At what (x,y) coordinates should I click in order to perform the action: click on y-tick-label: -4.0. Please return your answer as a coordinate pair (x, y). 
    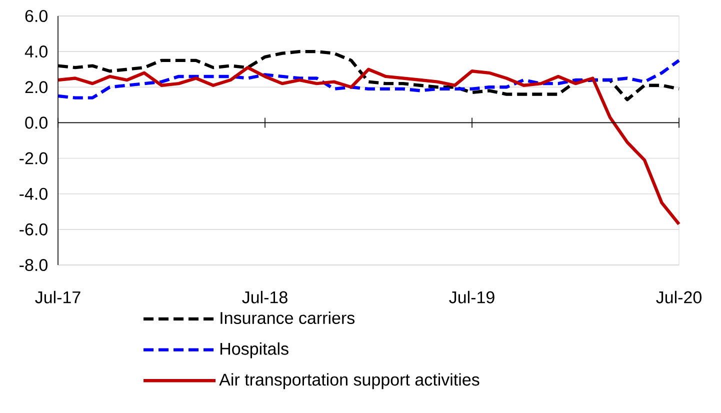
    Looking at the image, I should click on (34, 194).